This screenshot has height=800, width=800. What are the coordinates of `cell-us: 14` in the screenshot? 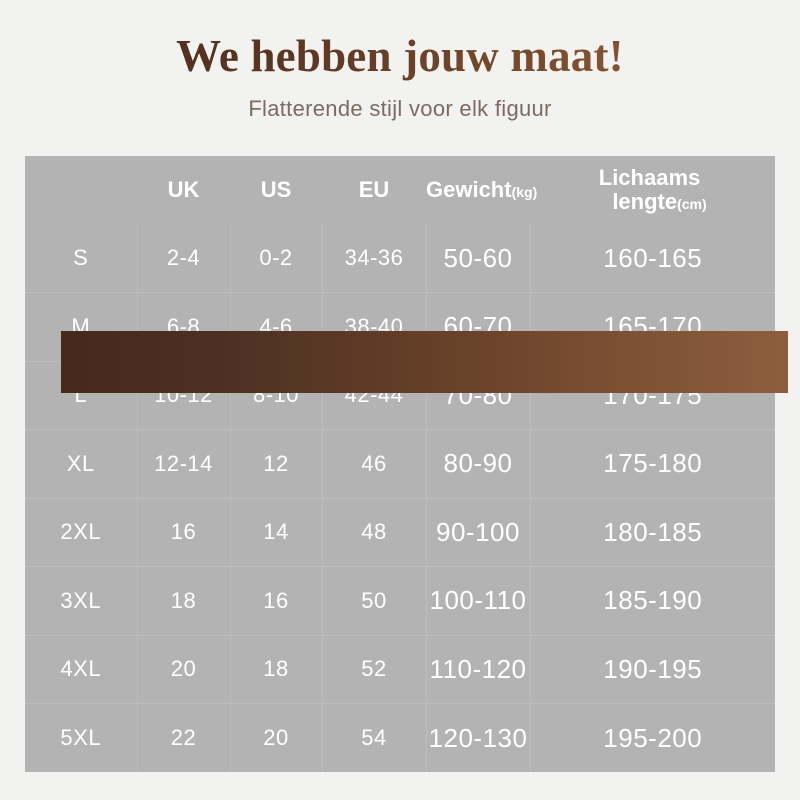 It's located at (276, 532).